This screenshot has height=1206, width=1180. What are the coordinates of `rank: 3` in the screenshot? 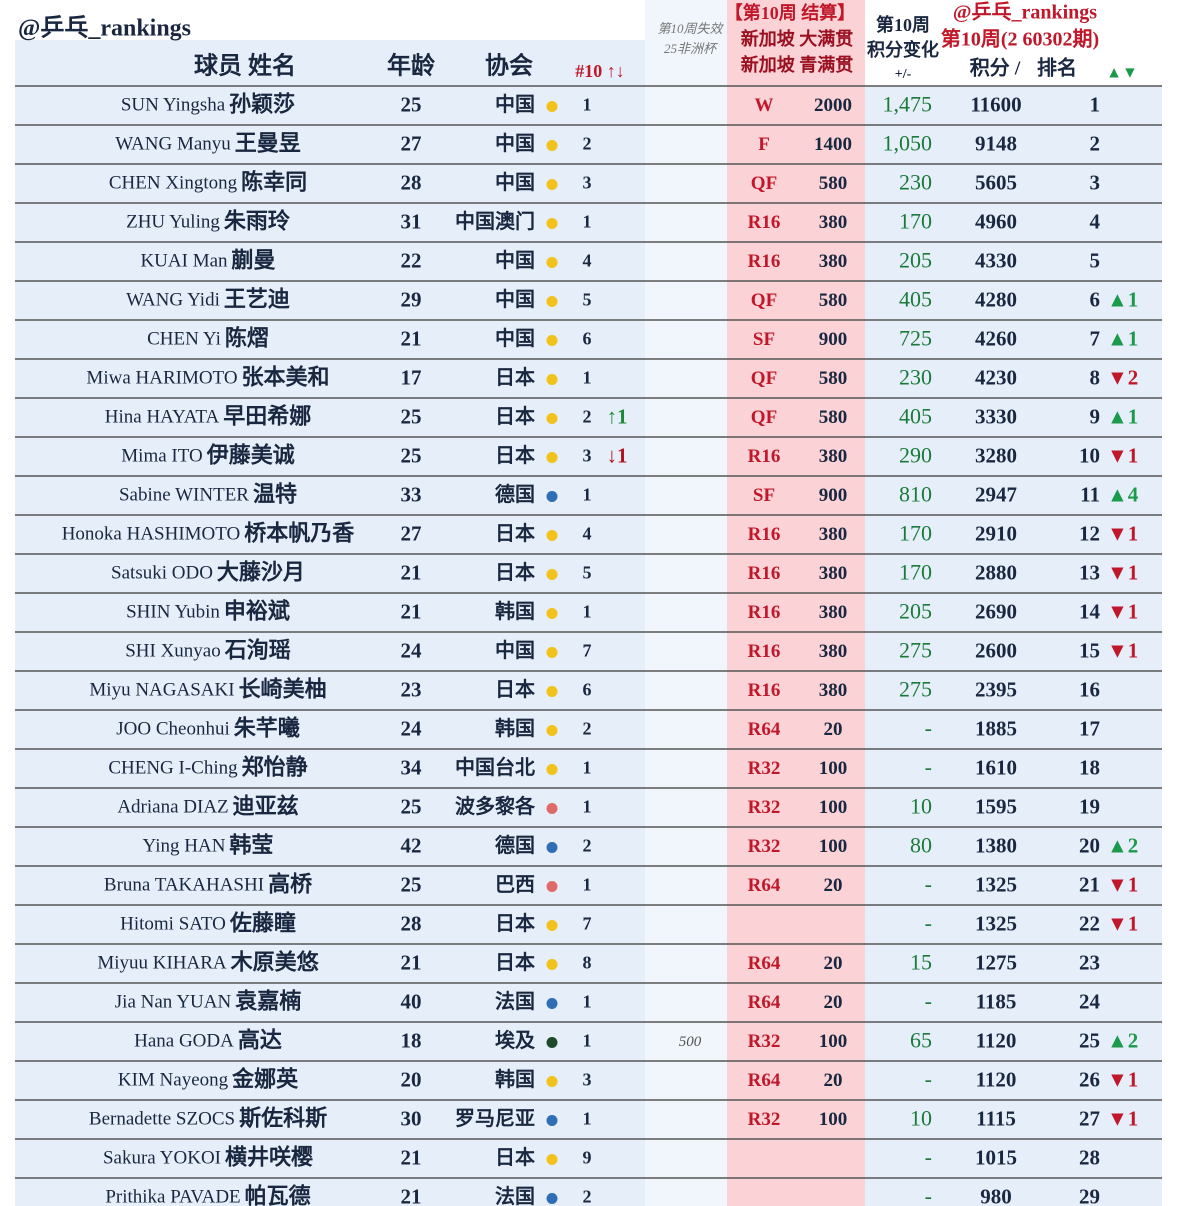 It's located at (1095, 182).